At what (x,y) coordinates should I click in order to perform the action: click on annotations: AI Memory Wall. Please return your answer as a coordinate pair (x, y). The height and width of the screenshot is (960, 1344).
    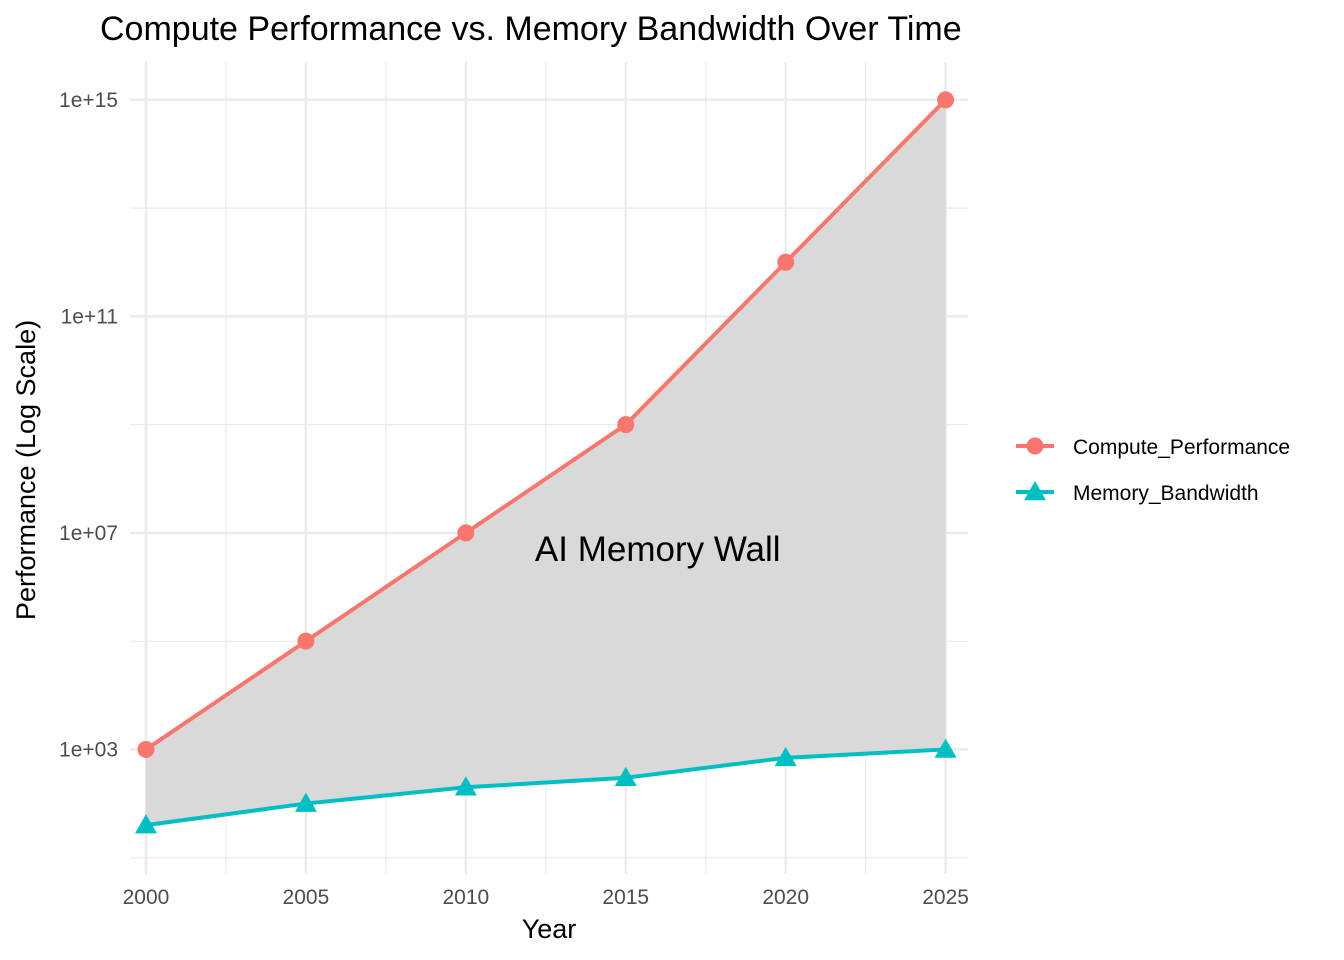
    Looking at the image, I should click on (658, 549).